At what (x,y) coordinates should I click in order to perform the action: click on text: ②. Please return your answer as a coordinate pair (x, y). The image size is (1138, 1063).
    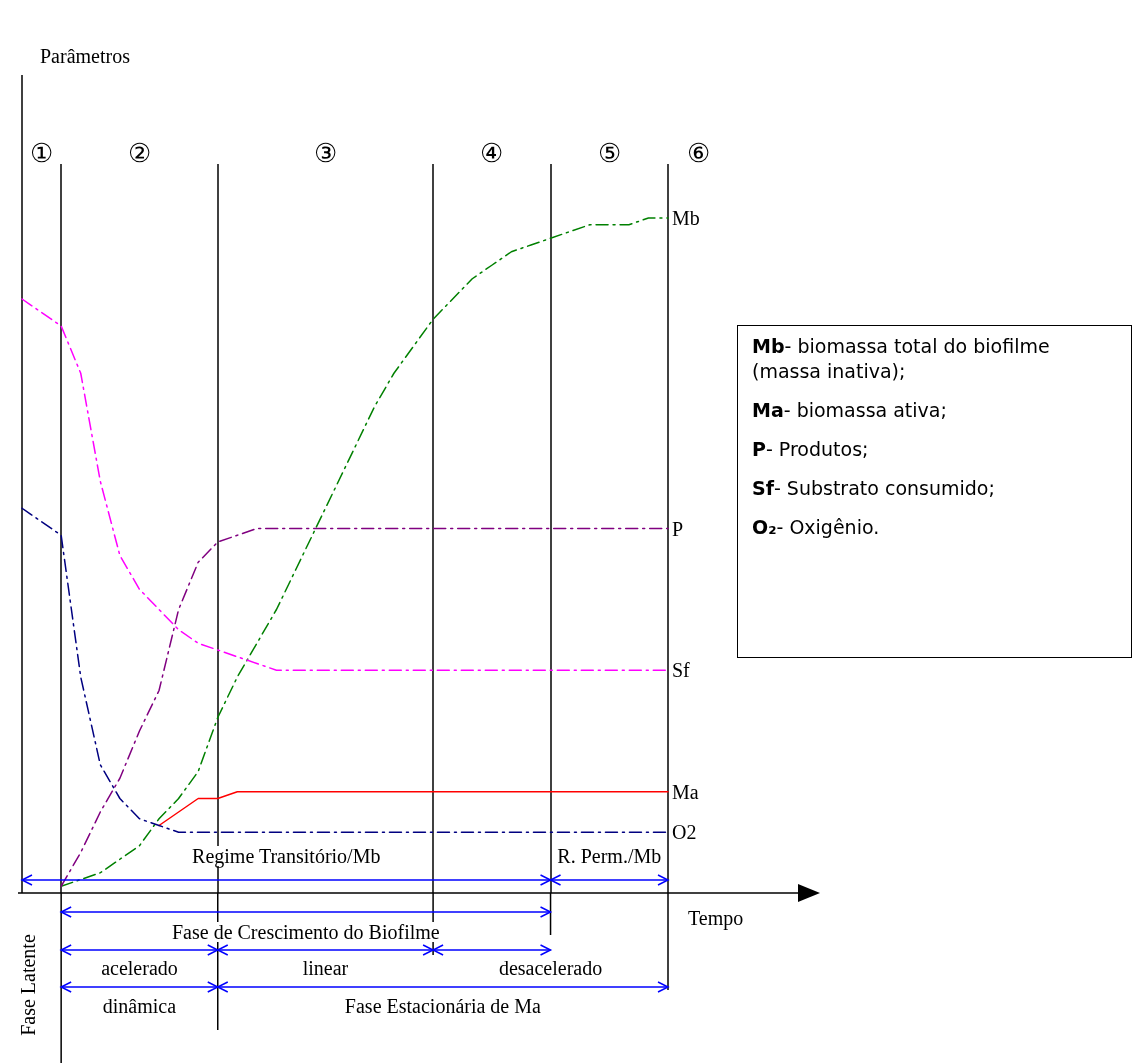
    Looking at the image, I should click on (139, 153).